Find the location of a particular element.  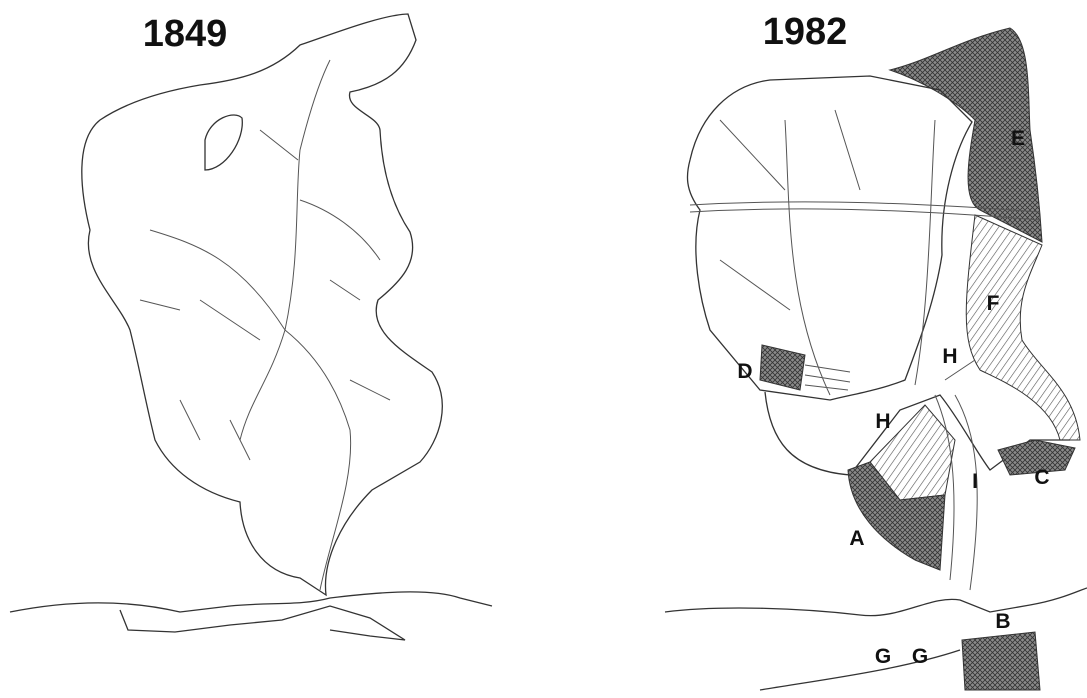

area-label: D is located at coordinates (744, 371).